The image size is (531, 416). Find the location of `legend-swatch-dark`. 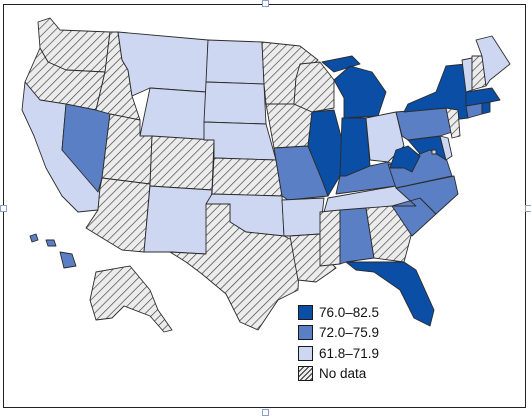

legend-swatch-dark is located at coordinates (305, 312).